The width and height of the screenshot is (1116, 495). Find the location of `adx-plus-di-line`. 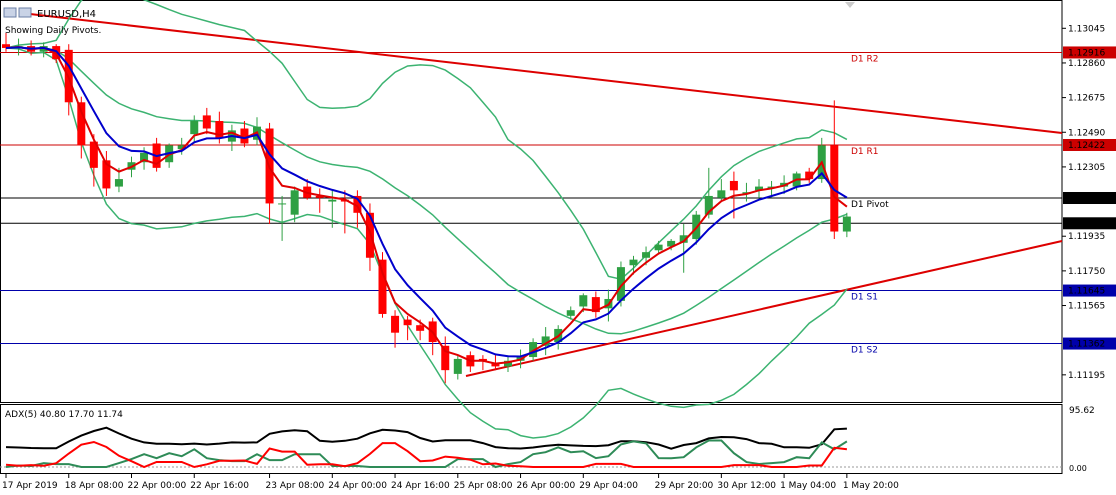

adx-plus-di-line is located at coordinates (426, 454).